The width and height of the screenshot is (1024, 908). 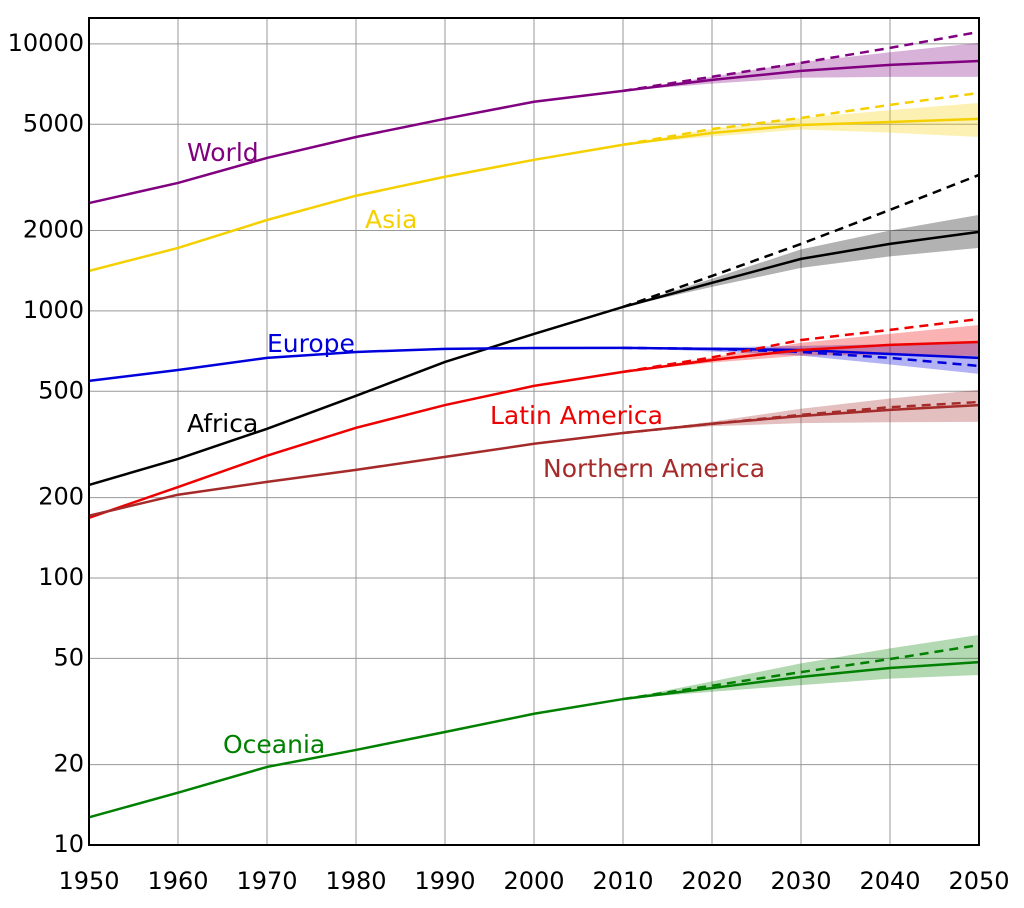 What do you see at coordinates (444, 881) in the screenshot?
I see `x-tick-label: 1990` at bounding box center [444, 881].